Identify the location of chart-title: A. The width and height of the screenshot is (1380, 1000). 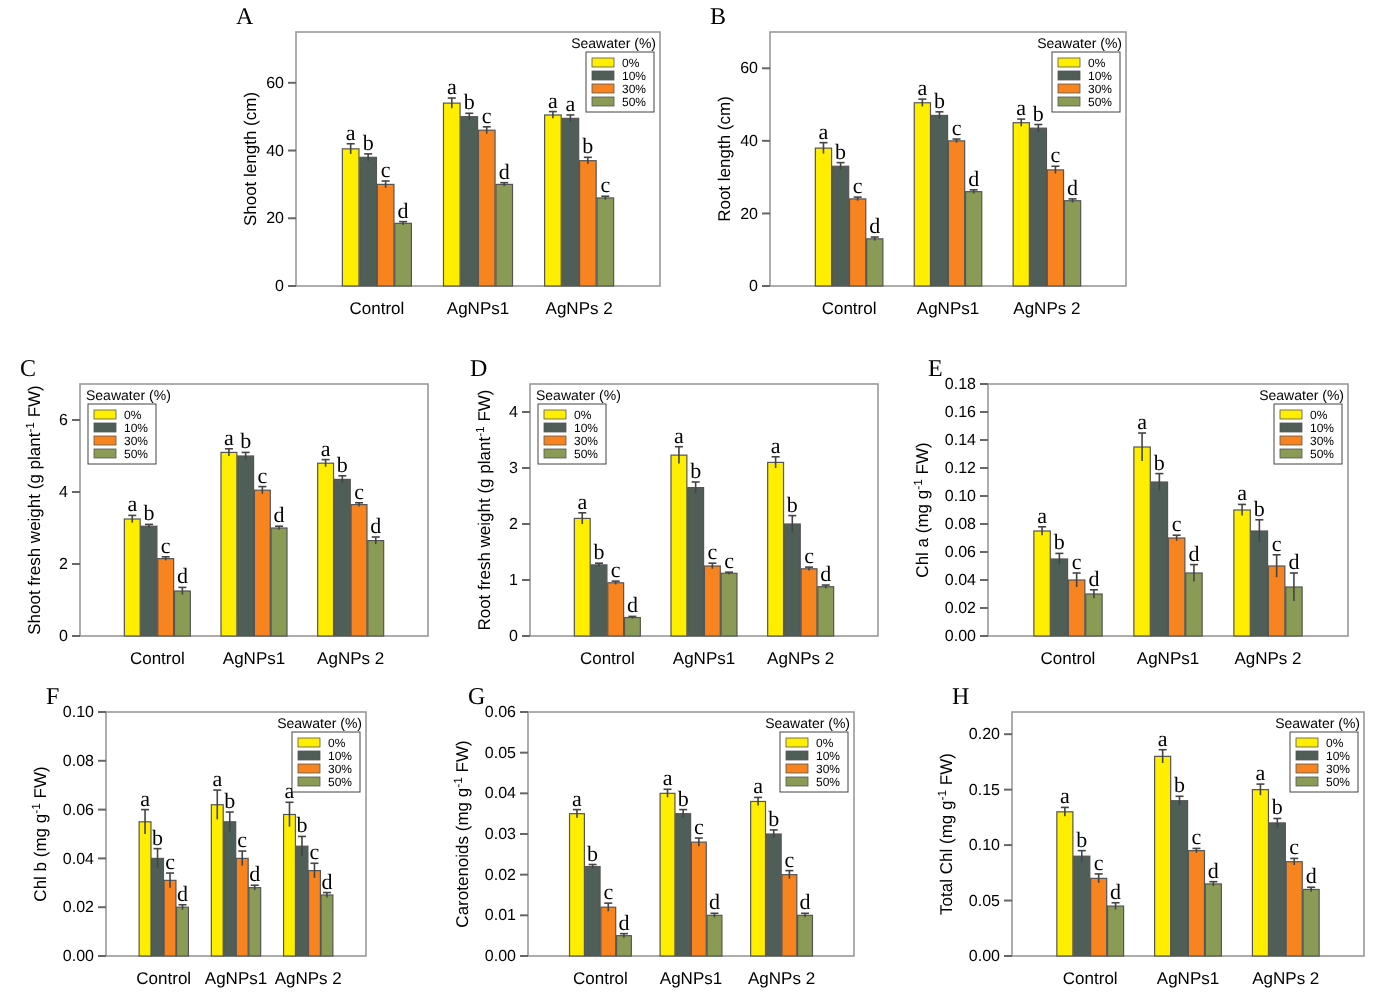
(245, 16).